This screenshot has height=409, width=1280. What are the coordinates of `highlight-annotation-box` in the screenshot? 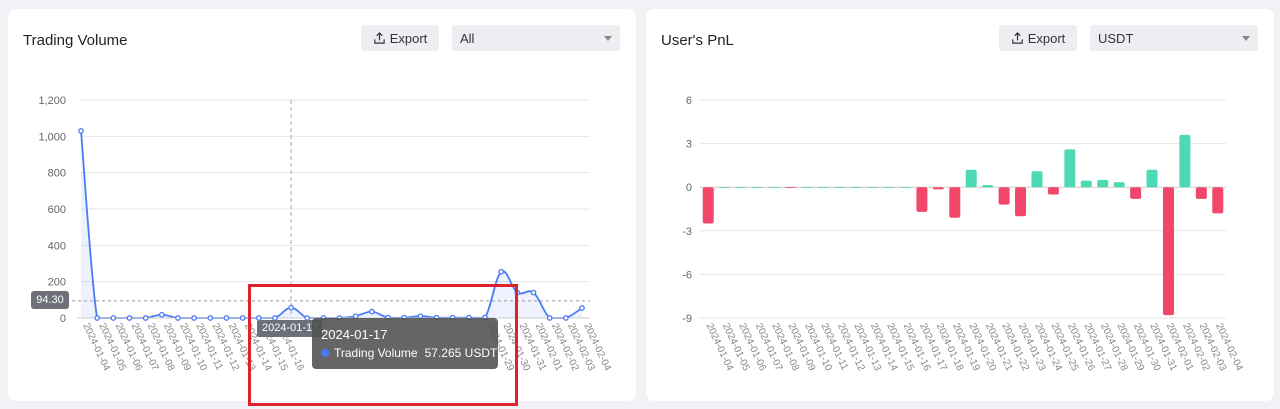 It's located at (383, 345).